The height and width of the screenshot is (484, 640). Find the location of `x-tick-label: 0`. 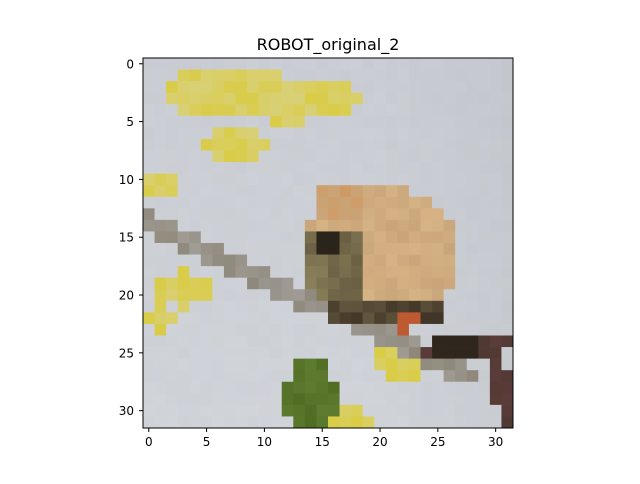

x-tick-label: 0 is located at coordinates (149, 442).